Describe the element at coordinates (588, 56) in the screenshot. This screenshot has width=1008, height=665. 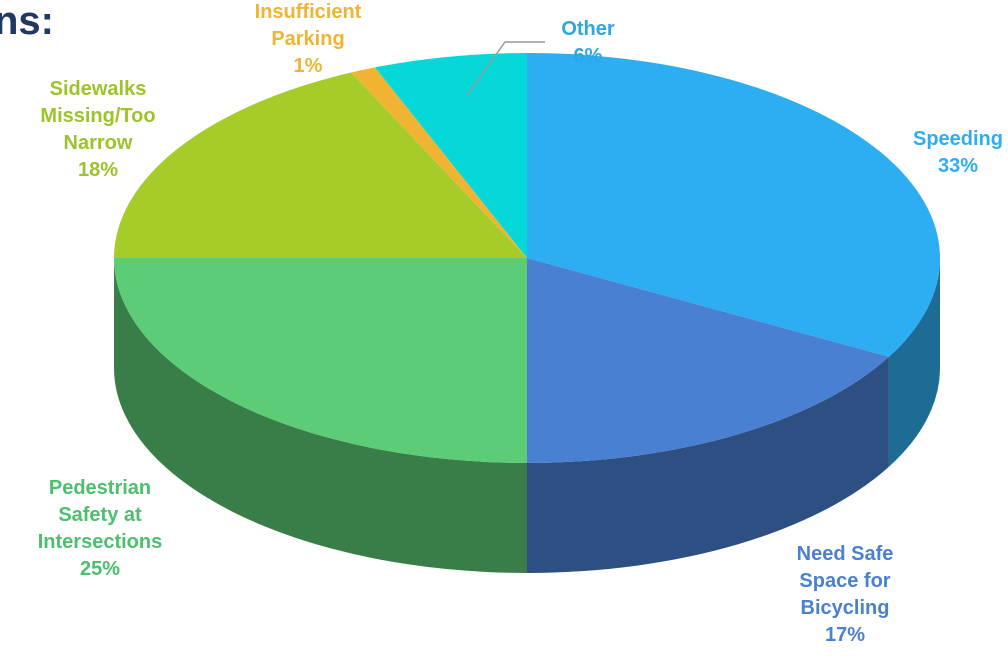
I see `value-label: 6%` at that location.